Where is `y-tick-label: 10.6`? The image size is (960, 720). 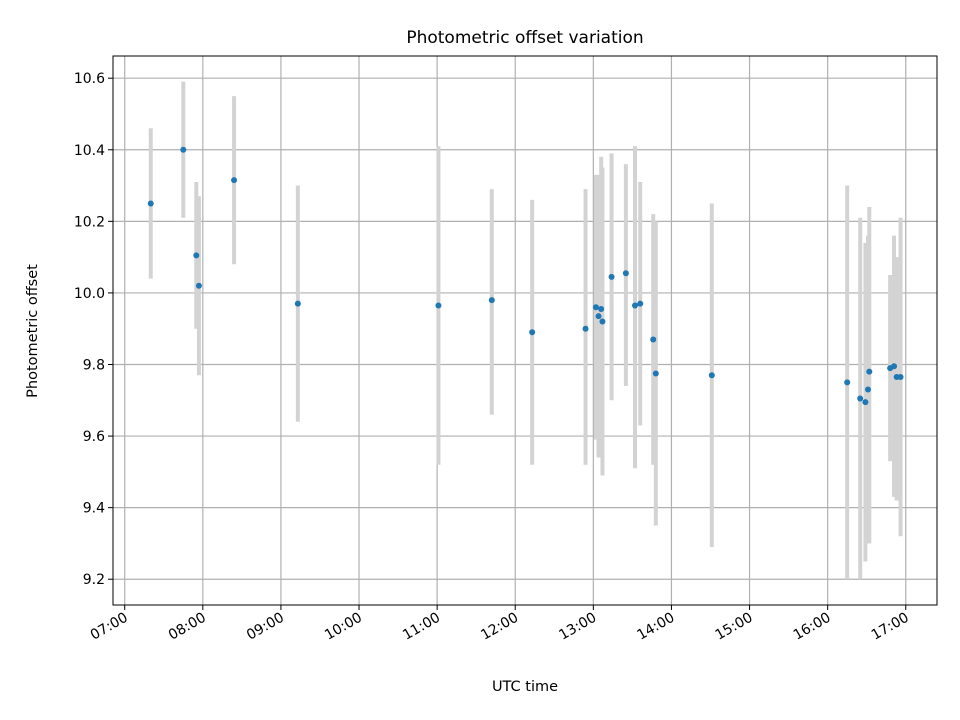
y-tick-label: 10.6 is located at coordinates (89, 79).